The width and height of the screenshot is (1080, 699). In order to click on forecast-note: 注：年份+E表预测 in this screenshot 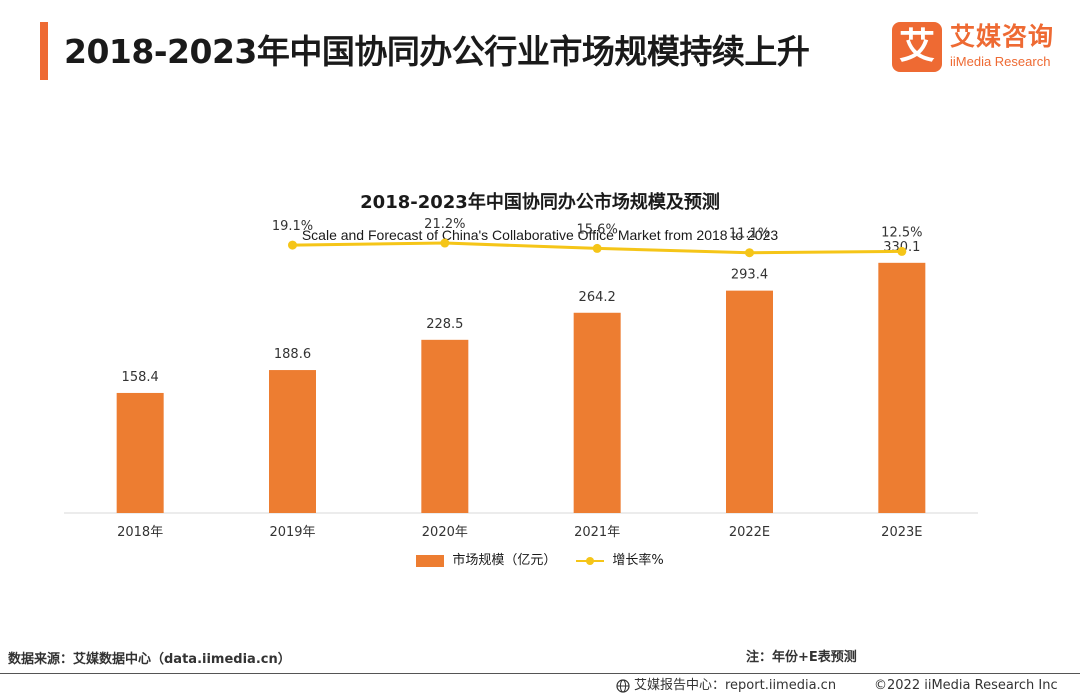, I will do `click(801, 657)`.